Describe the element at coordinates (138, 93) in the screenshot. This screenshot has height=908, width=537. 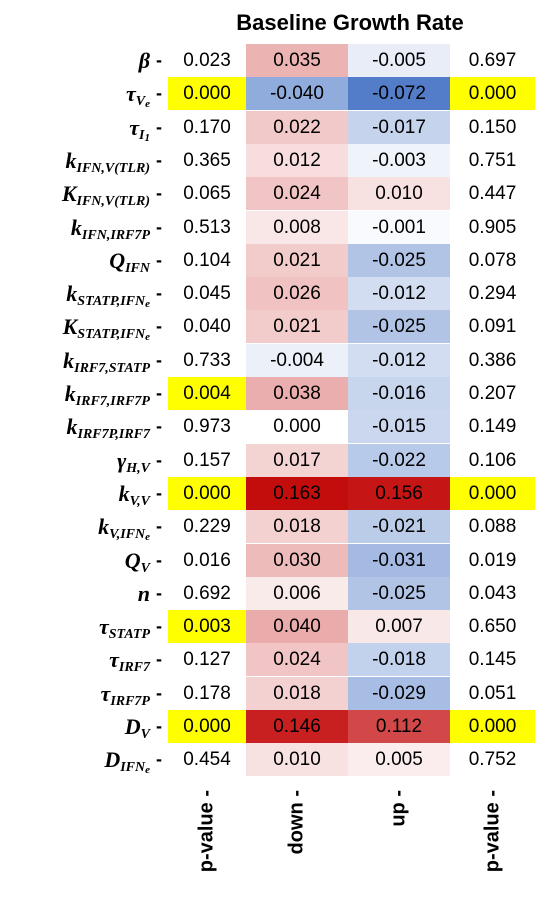
I see `row-label: τVe` at that location.